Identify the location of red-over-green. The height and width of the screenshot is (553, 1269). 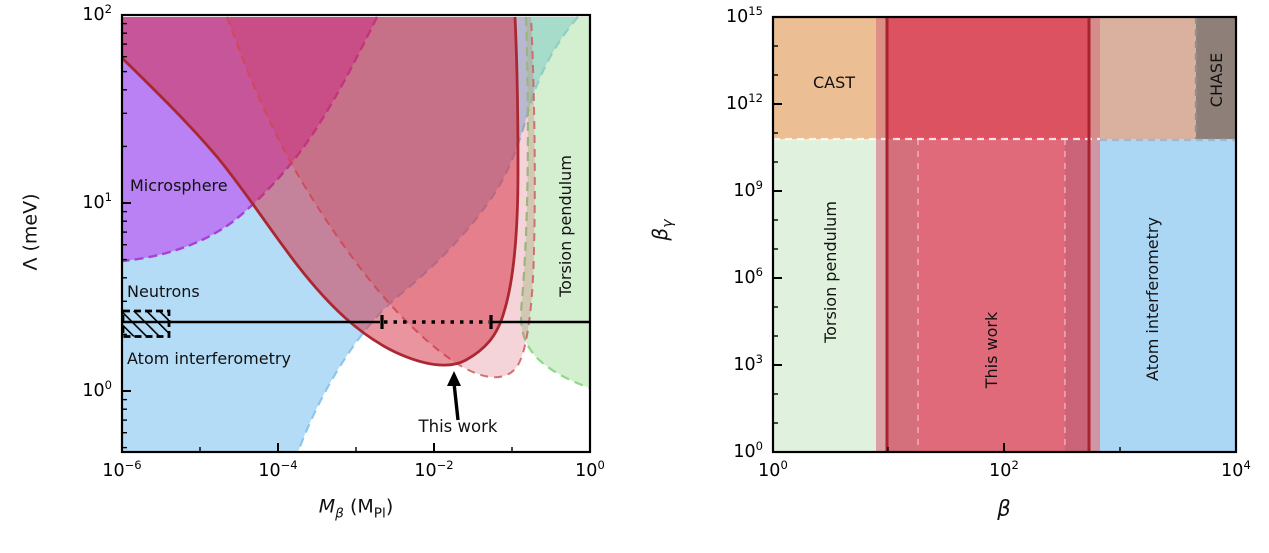
(902, 295).